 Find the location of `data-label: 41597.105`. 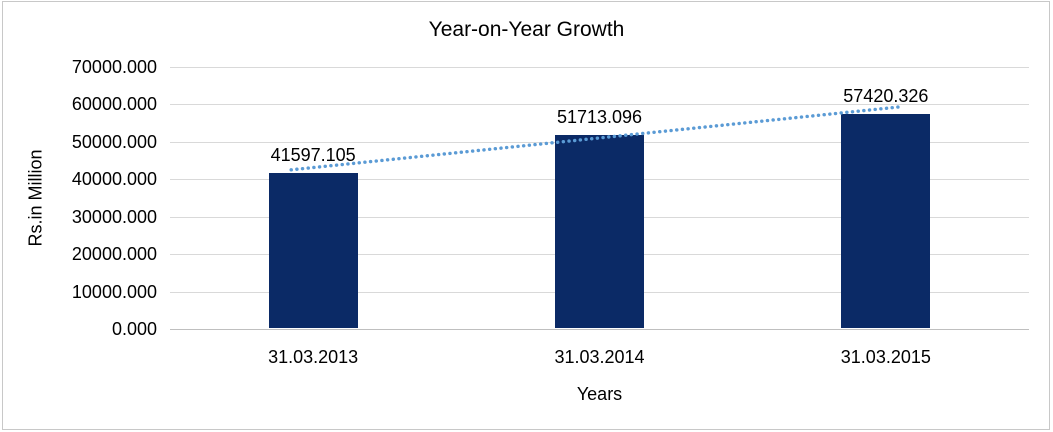

data-label: 41597.105 is located at coordinates (313, 155).